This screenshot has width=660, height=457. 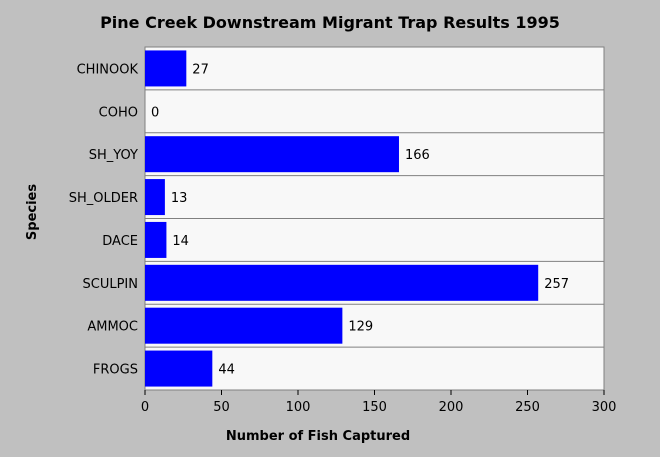 What do you see at coordinates (604, 407) in the screenshot?
I see `x-tick-label: 300` at bounding box center [604, 407].